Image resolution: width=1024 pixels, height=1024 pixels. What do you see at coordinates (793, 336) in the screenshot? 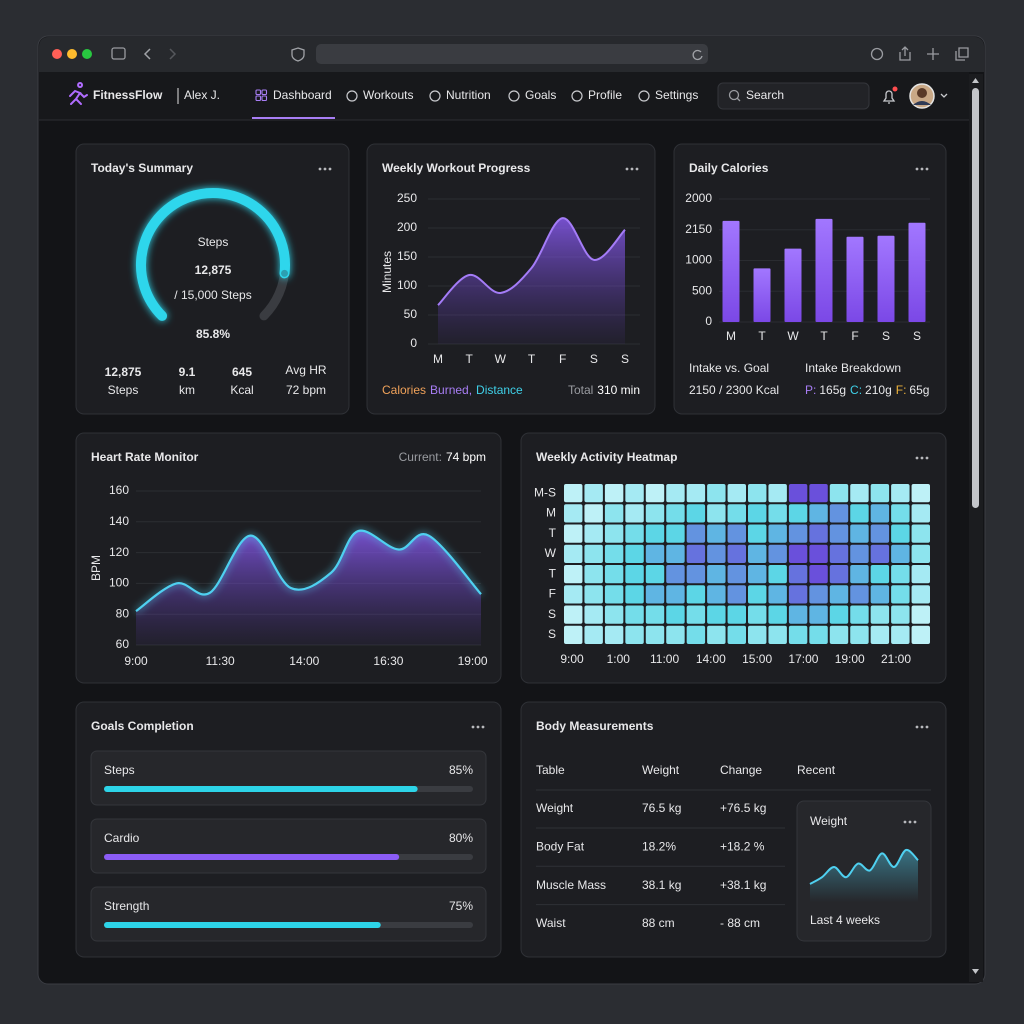
I see `x-tick-label: W` at bounding box center [793, 336].